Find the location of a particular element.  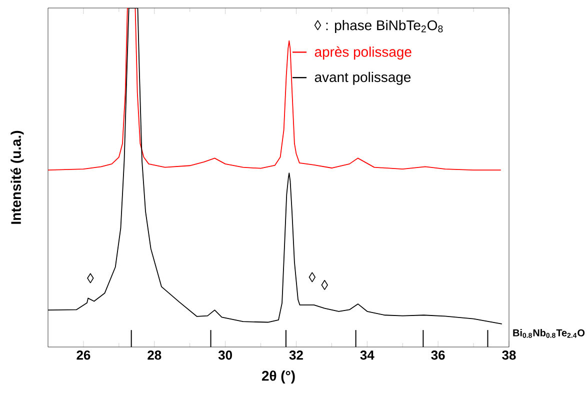

legend-label: avant polissage is located at coordinates (362, 78).